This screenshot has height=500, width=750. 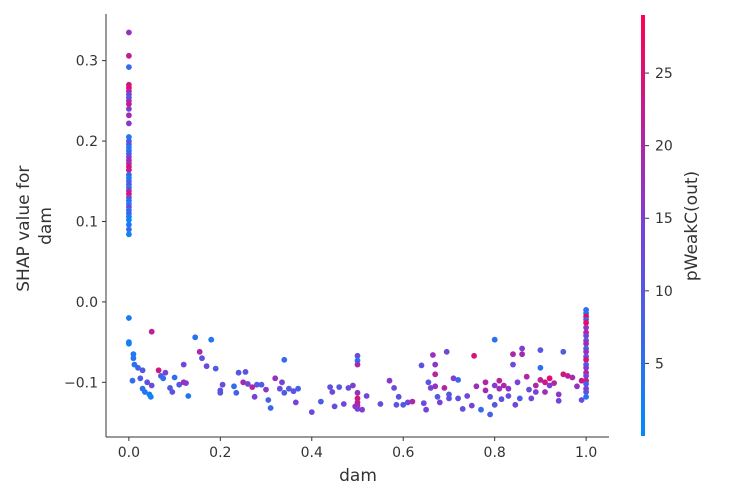 I want to click on colorbar: 5 10 15 20 25 pWeakC(out), so click(x=671, y=225).